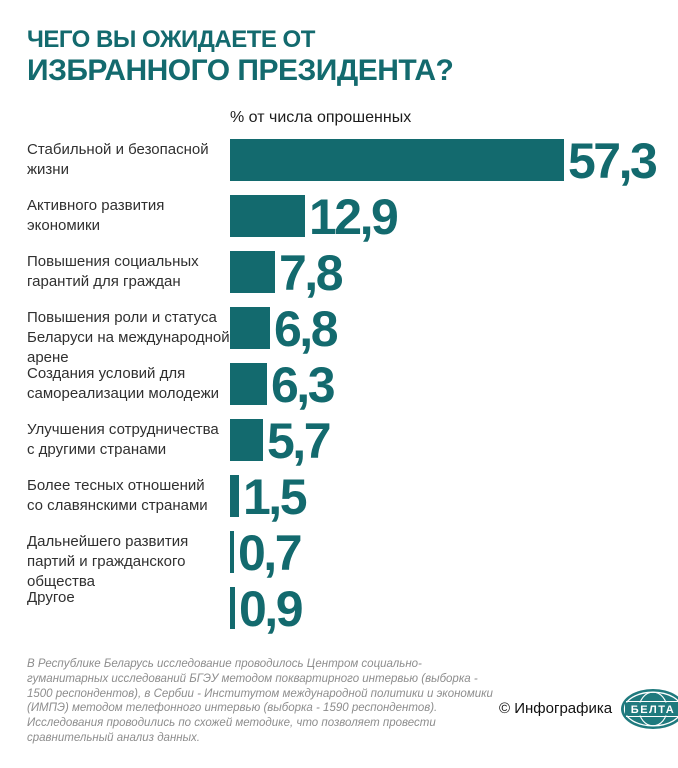 The height and width of the screenshot is (768, 678). Describe the element at coordinates (171, 39) in the screenshot. I see `page-title-line1: ЧЕГО ВЫ ОЖИДАЕТЕ ОТ` at that location.